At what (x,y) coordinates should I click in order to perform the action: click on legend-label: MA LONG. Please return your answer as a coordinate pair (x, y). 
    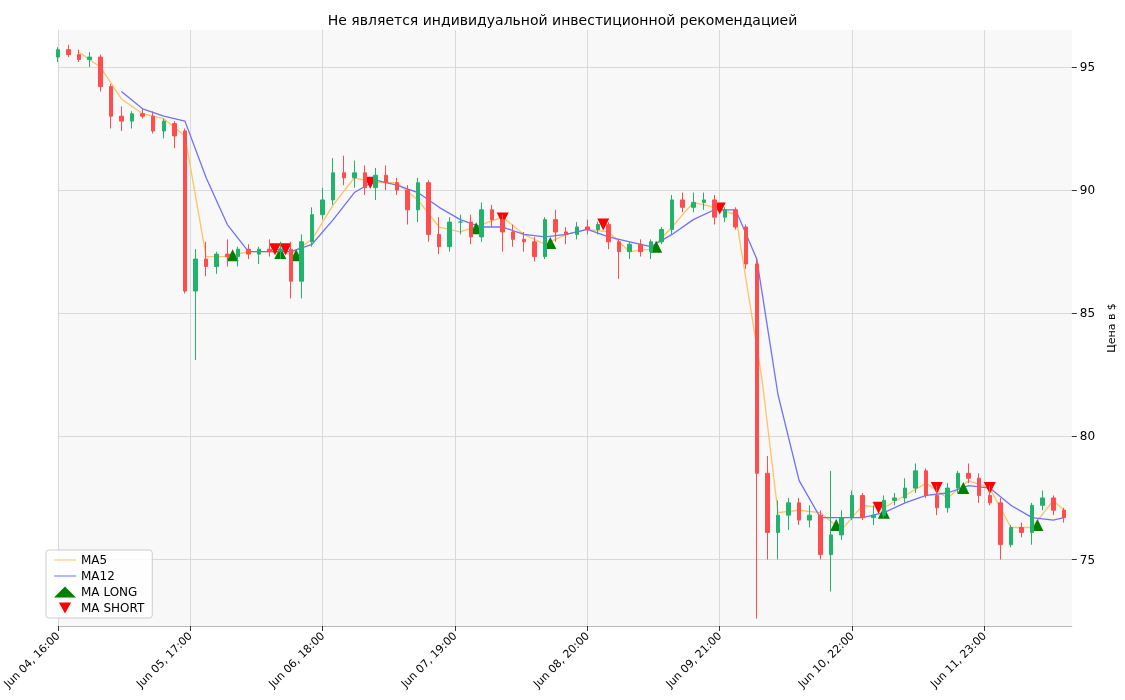
    Looking at the image, I should click on (109, 592).